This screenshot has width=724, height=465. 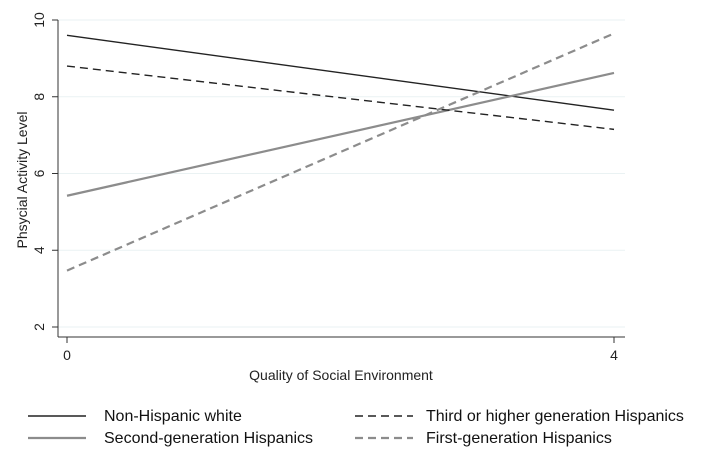 I want to click on legend-label-1: Non-Hispanic white, so click(x=173, y=416).